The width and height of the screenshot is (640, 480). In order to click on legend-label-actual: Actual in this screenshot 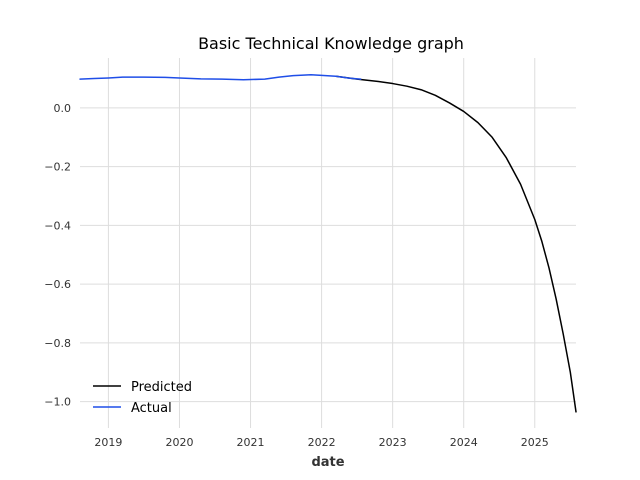, I will do `click(151, 408)`.